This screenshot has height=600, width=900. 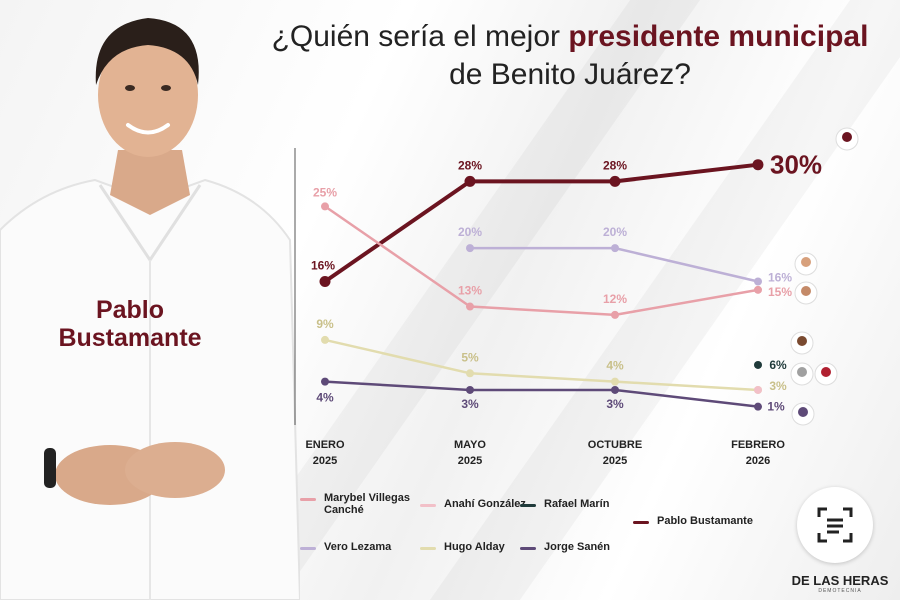 I want to click on data-point-anahi-gonzalez, so click(x=758, y=389).